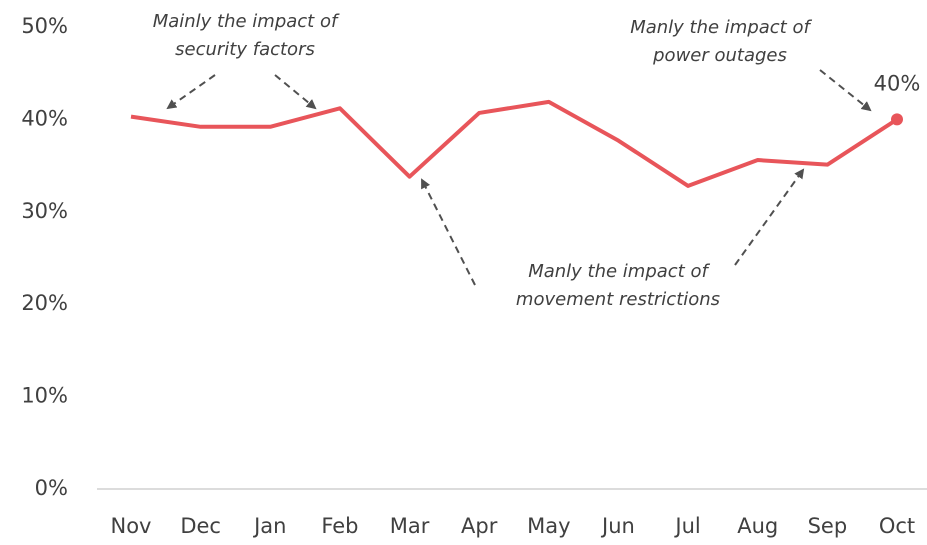  Describe the element at coordinates (44, 303) in the screenshot. I see `y-tick-label: 20%` at that location.